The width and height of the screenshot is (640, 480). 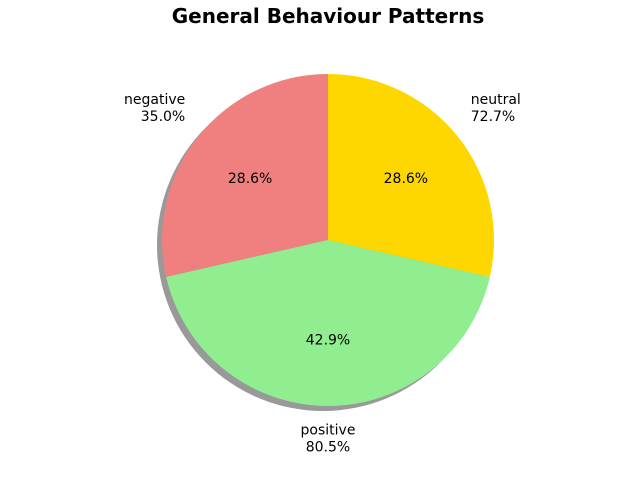 I want to click on slice-percent-label-negative: 28.6%, so click(x=250, y=179).